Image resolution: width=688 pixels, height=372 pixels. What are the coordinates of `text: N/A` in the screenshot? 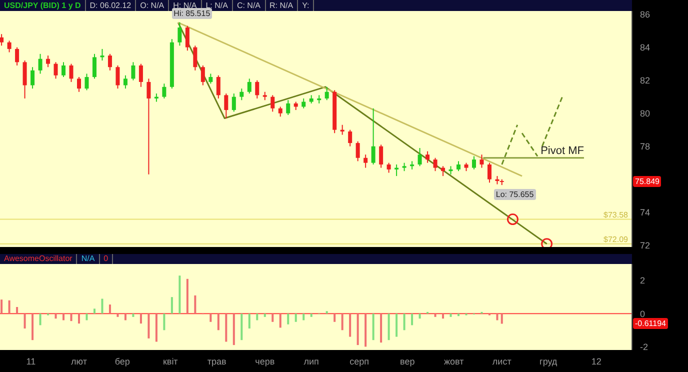 It's located at (88, 259).